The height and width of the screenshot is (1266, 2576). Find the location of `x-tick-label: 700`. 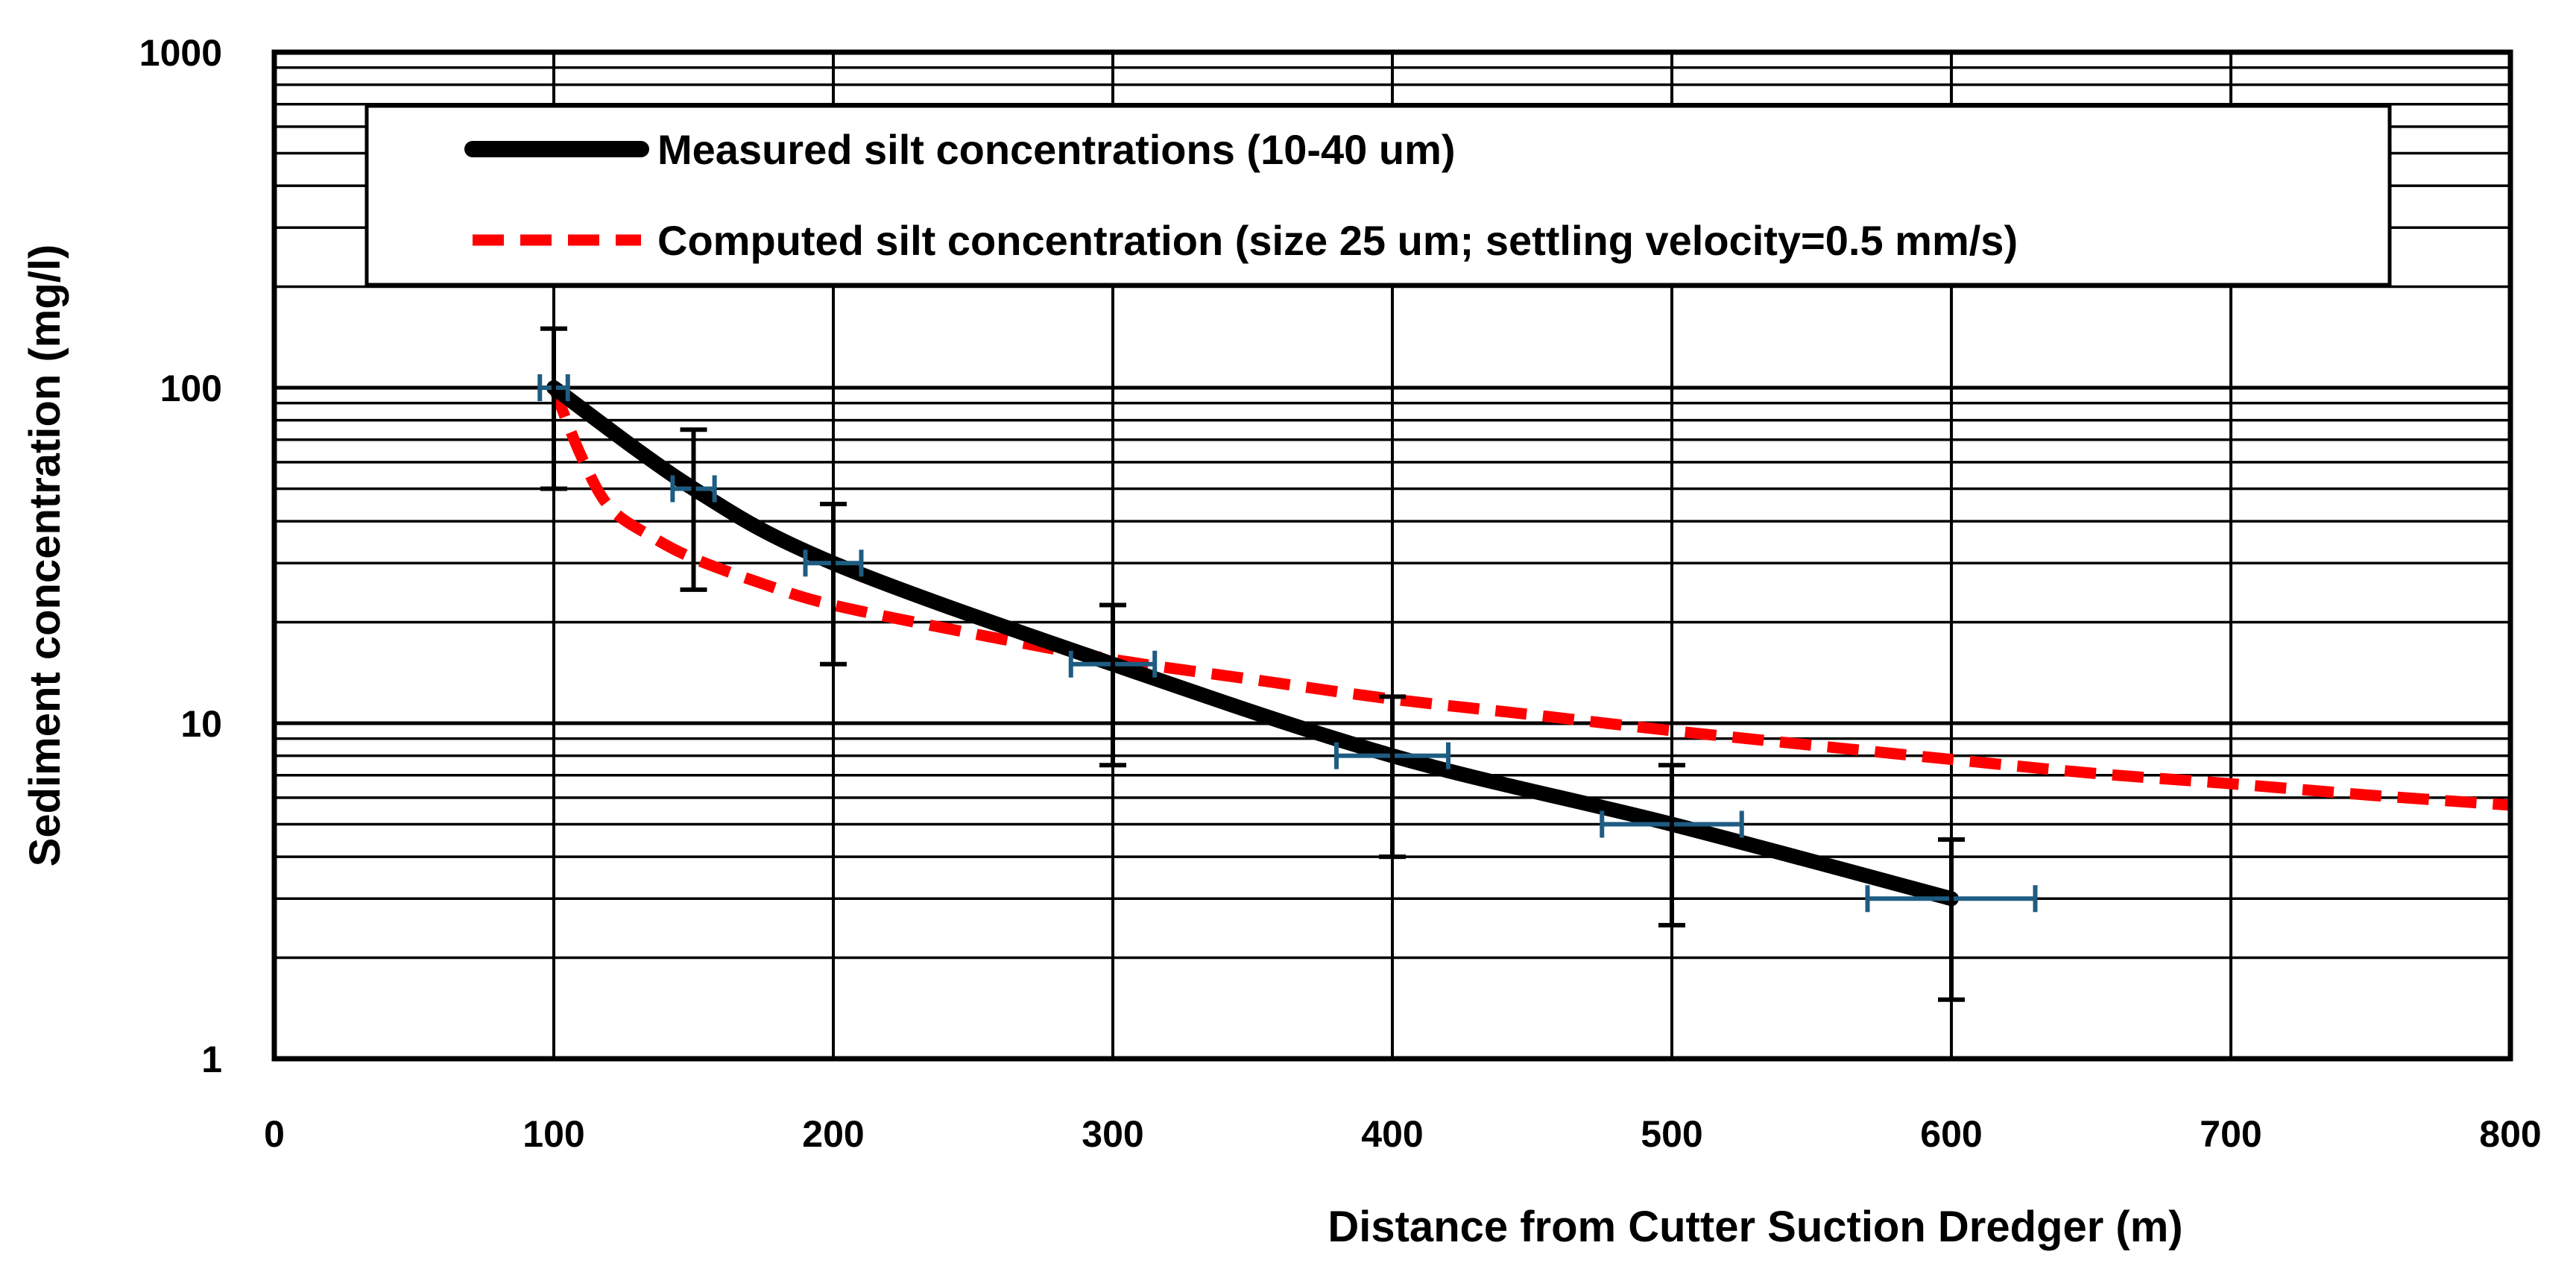

x-tick-label: 700 is located at coordinates (2230, 1134).